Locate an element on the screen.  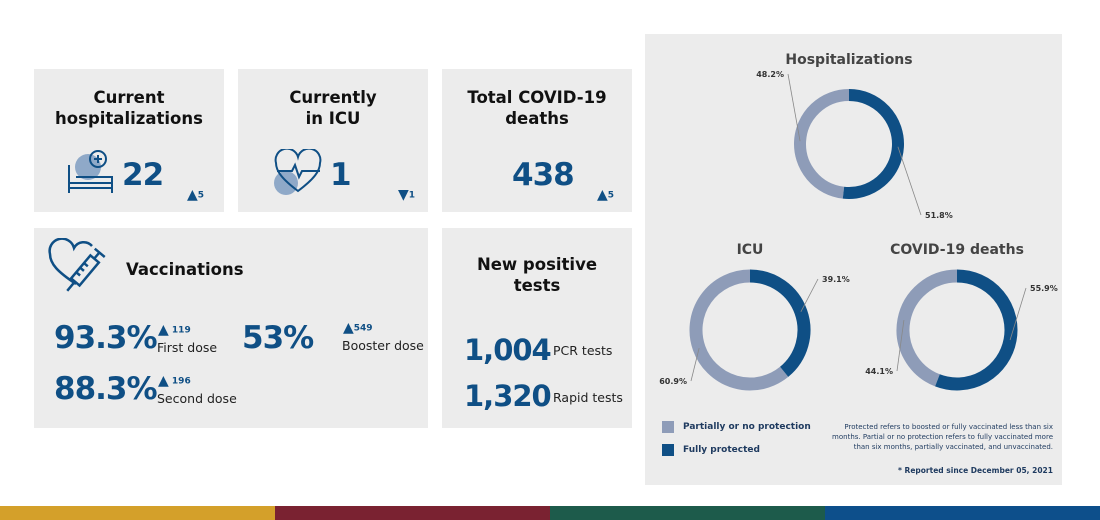
title-line: Currently is located at coordinates (333, 97).